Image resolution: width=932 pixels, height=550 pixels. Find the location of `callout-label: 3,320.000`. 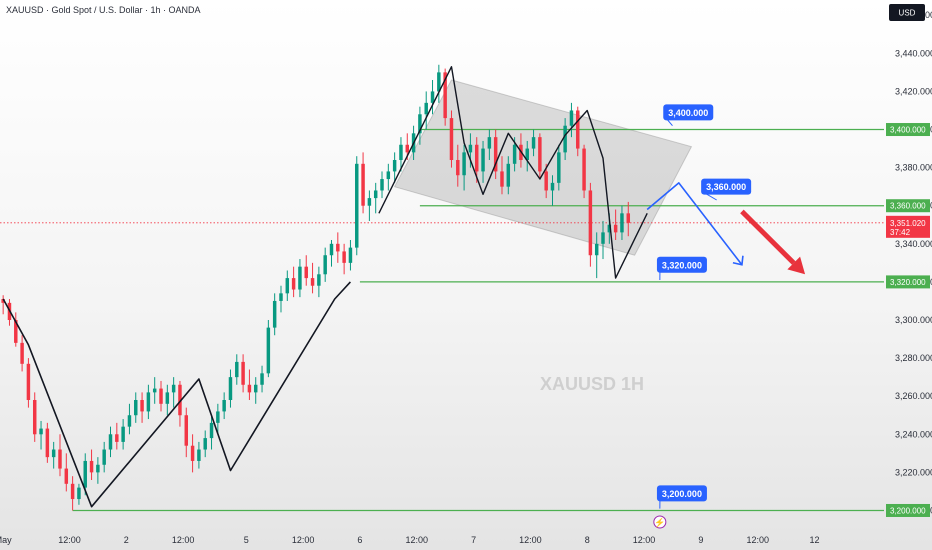

callout-label: 3,320.000 is located at coordinates (682, 265).